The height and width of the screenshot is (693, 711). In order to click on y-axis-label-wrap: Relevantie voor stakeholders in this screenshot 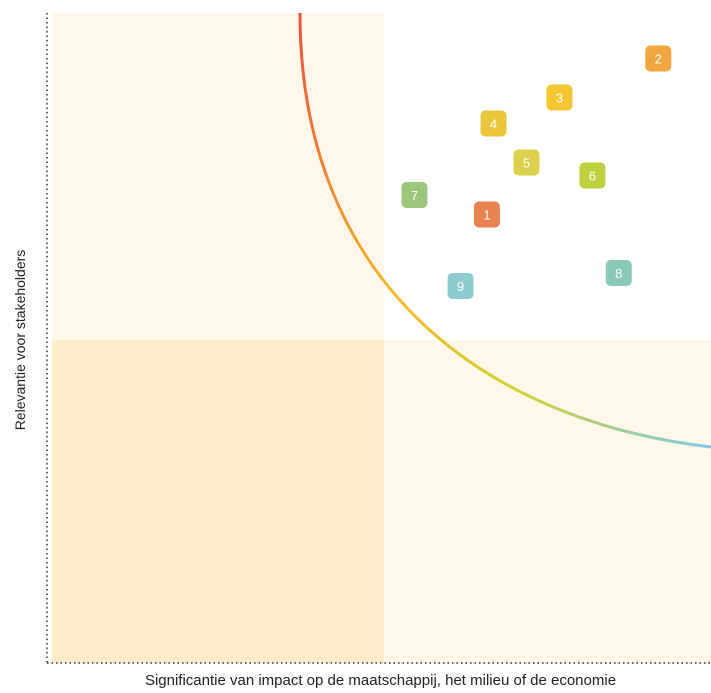, I will do `click(16, 346)`.